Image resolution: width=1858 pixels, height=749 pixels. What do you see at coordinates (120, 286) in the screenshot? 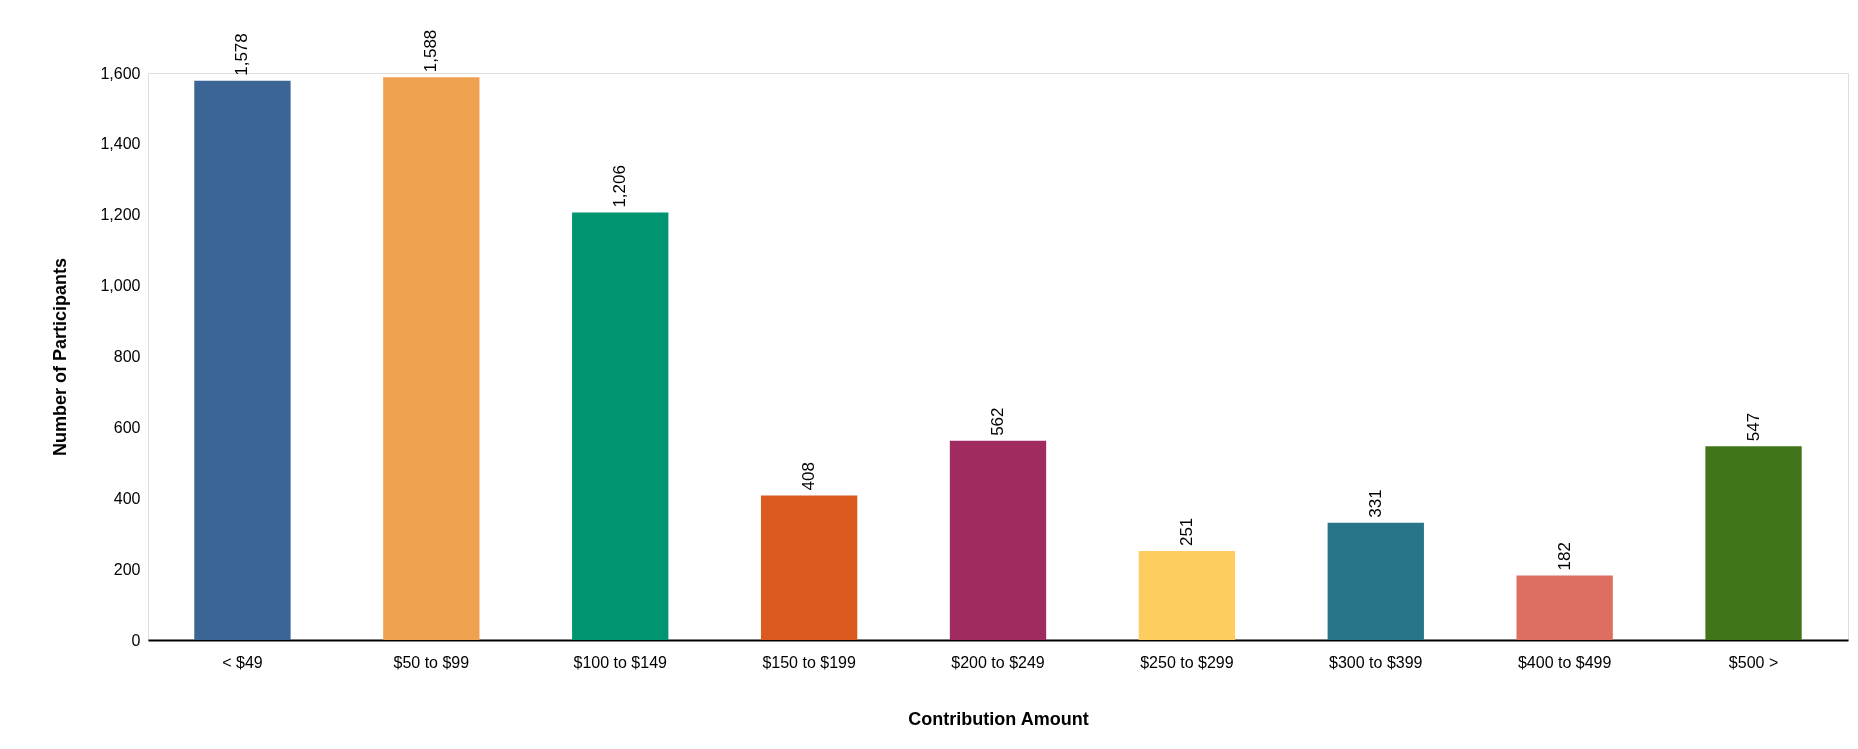
I see `y-tick-label: 1,000` at bounding box center [120, 286].